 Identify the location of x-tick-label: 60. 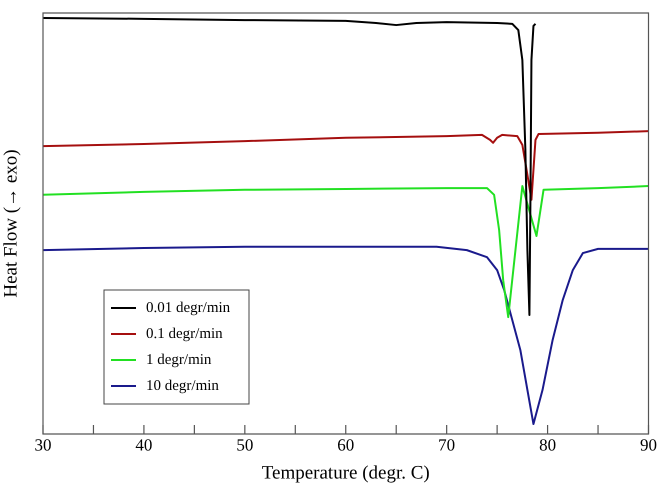
(345, 445).